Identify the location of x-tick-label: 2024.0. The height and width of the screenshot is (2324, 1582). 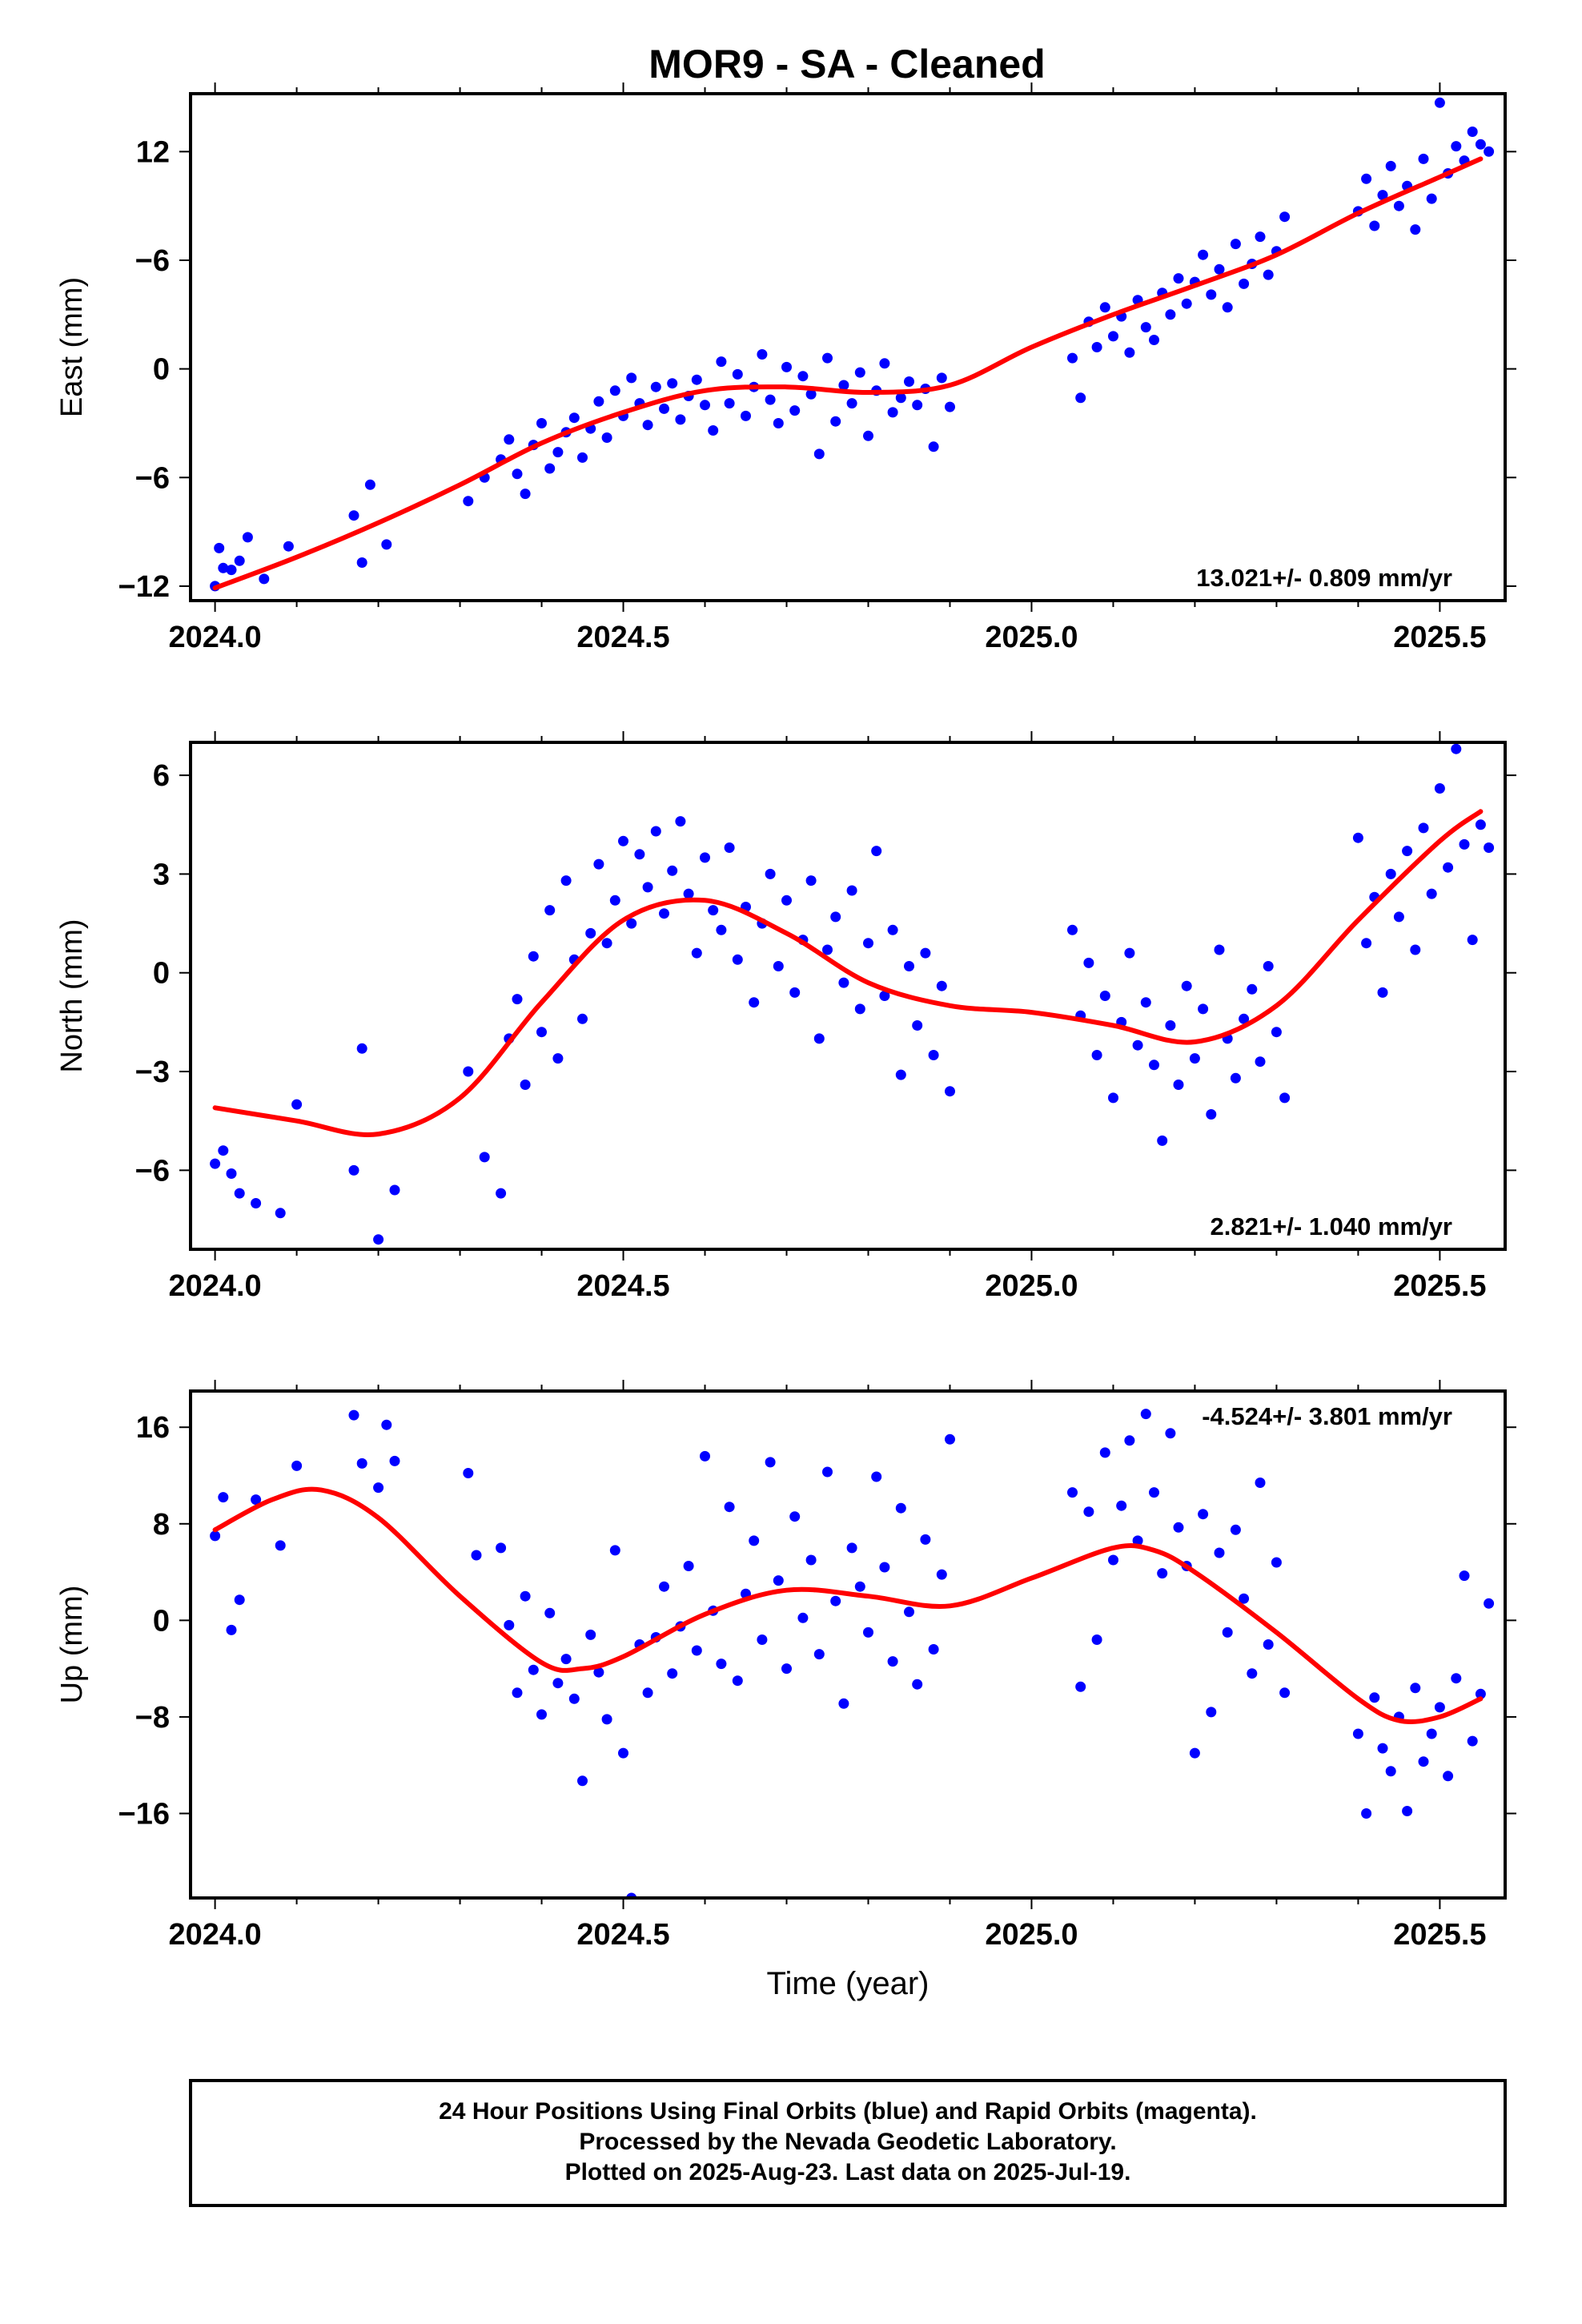
(215, 637).